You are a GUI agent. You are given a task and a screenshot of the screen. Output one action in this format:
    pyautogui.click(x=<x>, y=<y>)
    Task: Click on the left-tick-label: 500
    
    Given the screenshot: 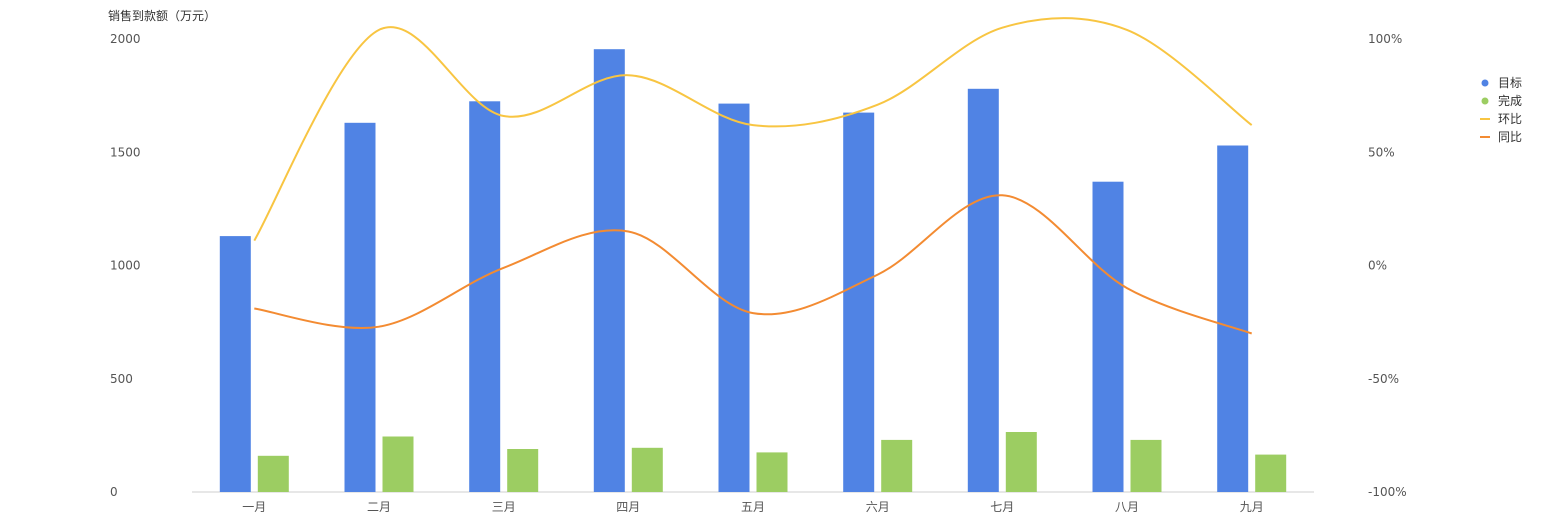 What is the action you would take?
    pyautogui.click(x=121, y=379)
    